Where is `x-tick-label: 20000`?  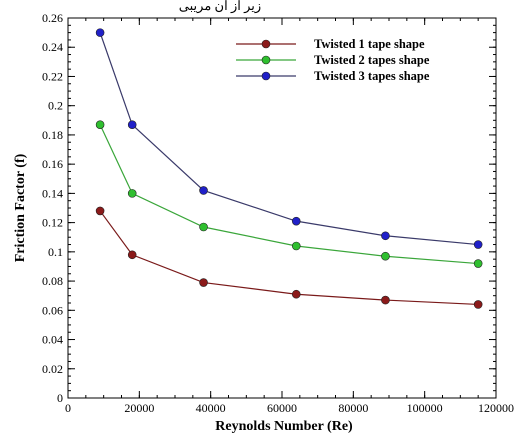
x-tick-label: 20000 is located at coordinates (139, 408).